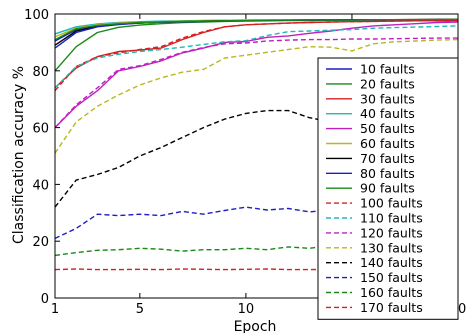 This screenshot has height=333, width=473. What do you see at coordinates (391, 218) in the screenshot?
I see `legend-label: 110 faults` at bounding box center [391, 218].